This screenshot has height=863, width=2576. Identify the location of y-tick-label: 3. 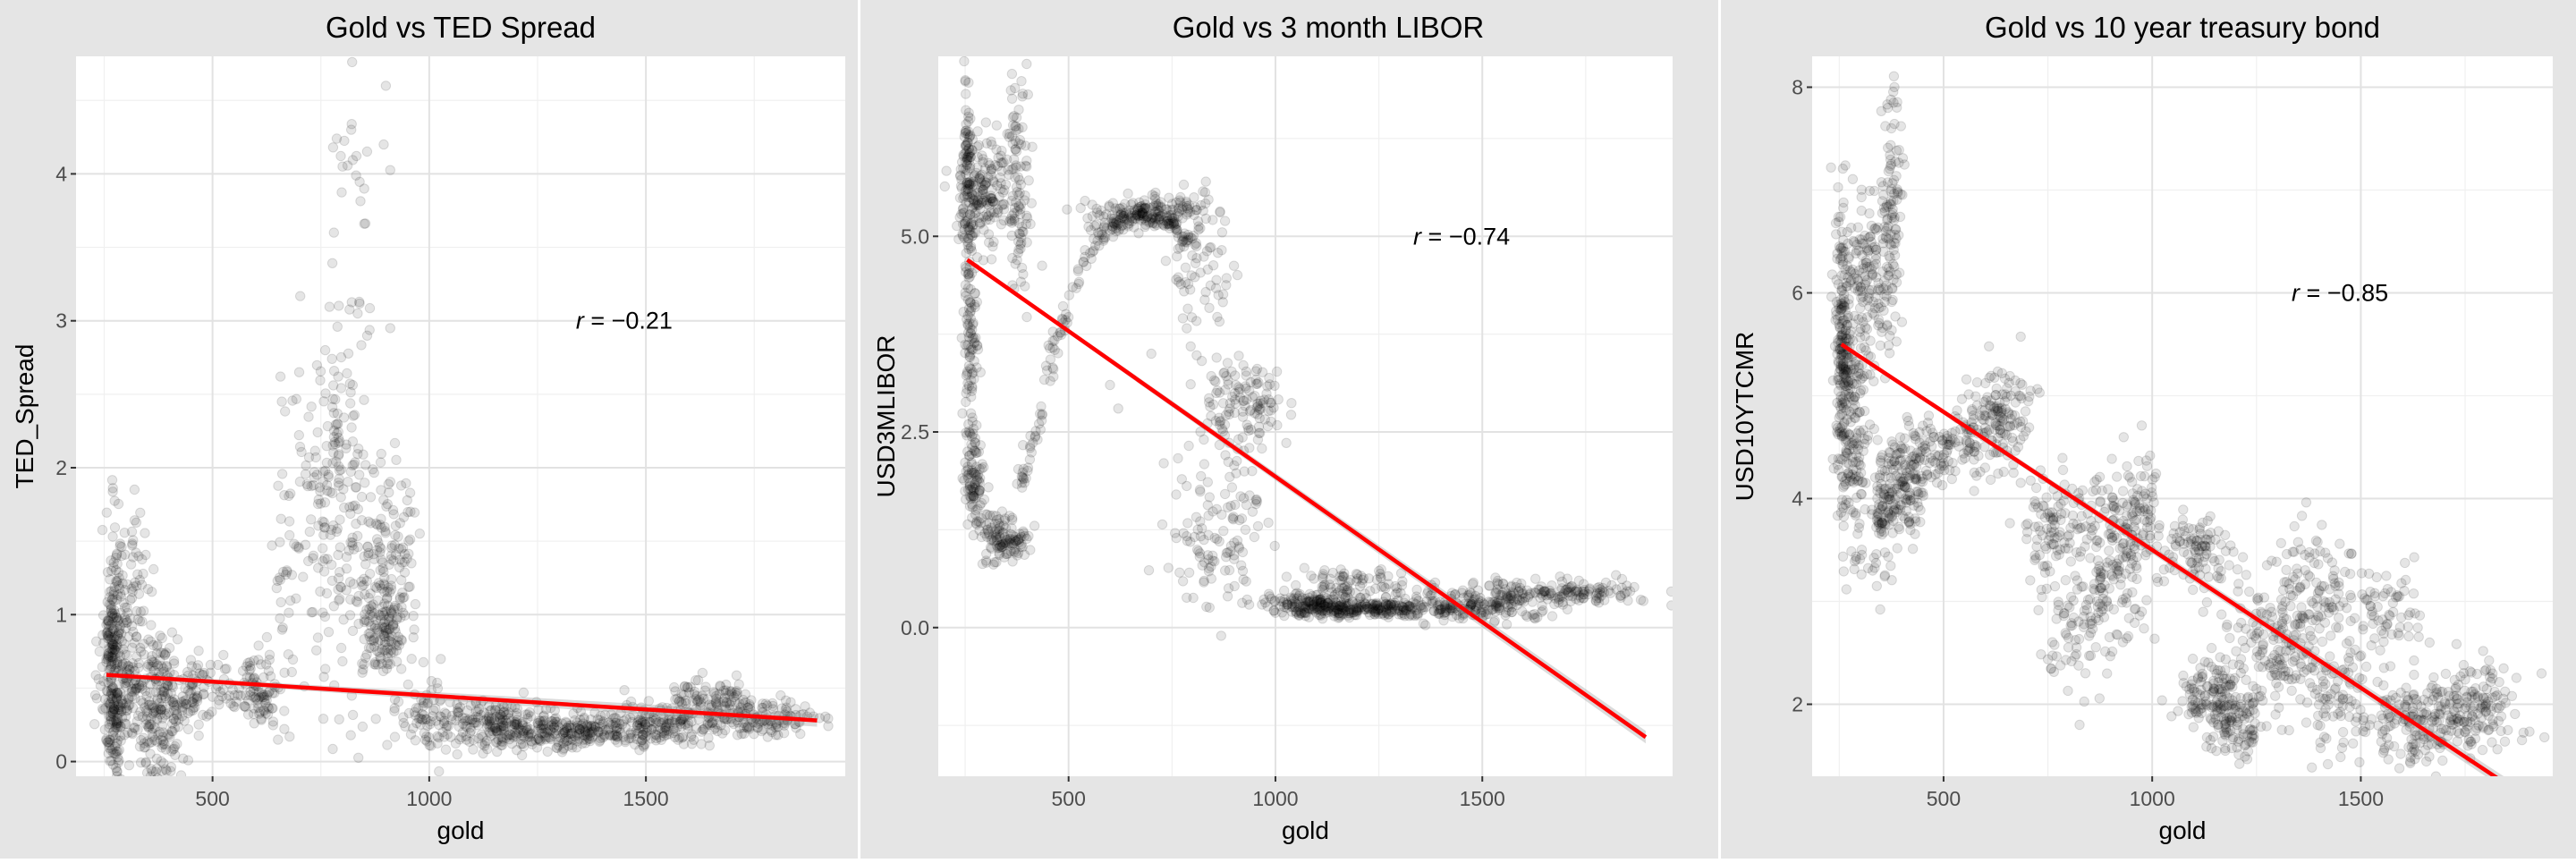
(61, 321).